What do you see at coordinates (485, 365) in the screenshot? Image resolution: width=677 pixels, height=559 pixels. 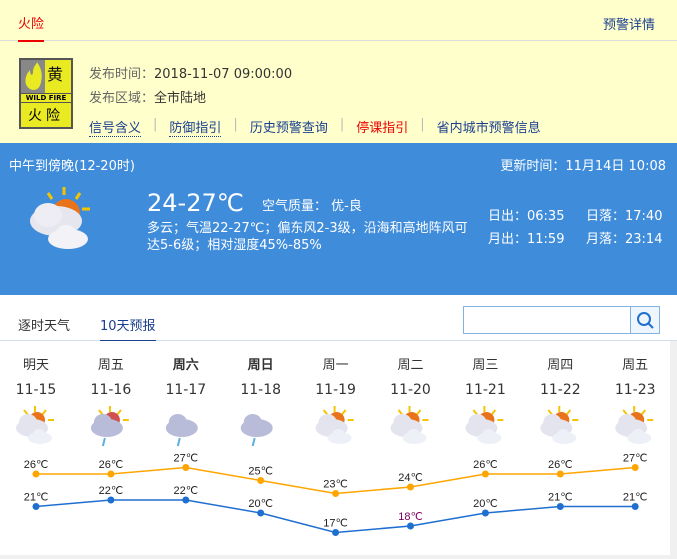 I see `forecast-day: 周三` at bounding box center [485, 365].